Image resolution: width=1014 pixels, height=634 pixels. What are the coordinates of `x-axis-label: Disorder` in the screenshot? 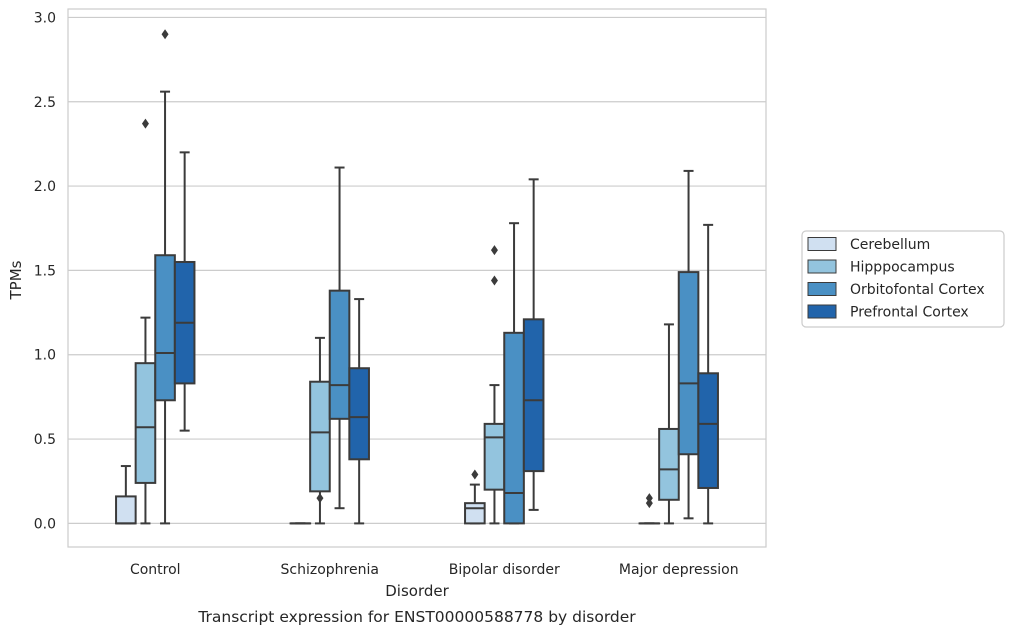 It's located at (417, 591).